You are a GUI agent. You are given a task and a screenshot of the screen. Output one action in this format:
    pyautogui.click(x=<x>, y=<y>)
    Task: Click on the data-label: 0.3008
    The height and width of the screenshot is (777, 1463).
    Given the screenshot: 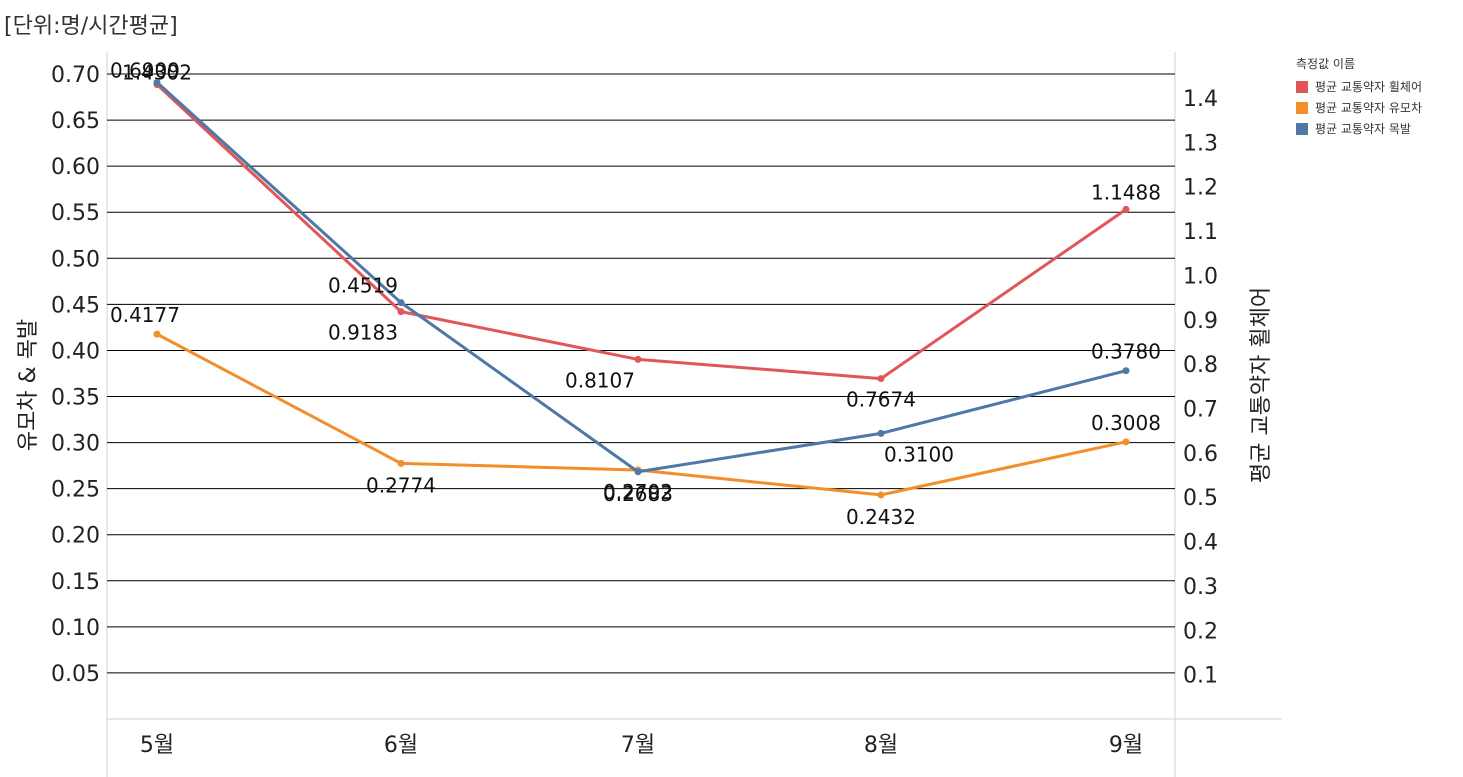 What is the action you would take?
    pyautogui.click(x=1126, y=423)
    